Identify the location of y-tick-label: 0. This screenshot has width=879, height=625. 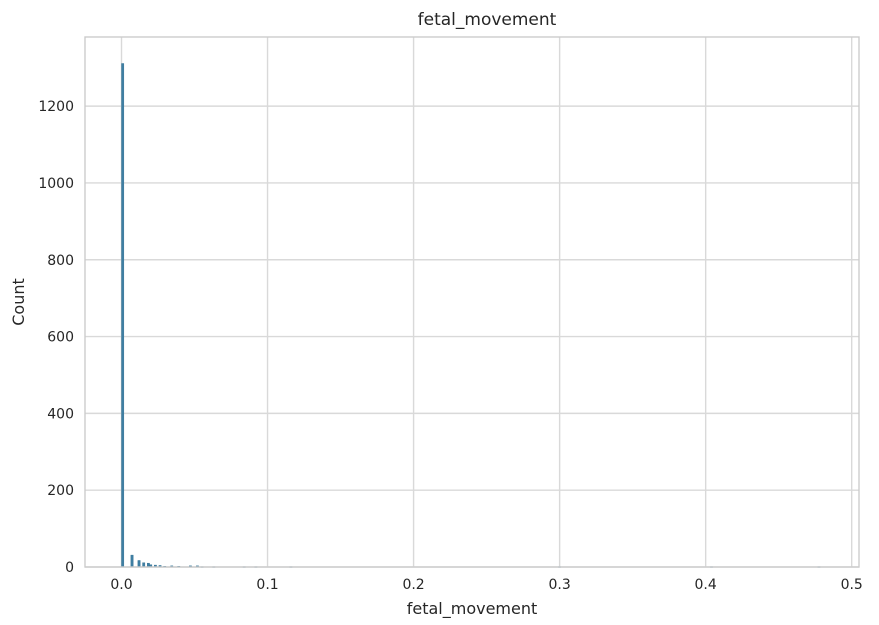
(69, 568).